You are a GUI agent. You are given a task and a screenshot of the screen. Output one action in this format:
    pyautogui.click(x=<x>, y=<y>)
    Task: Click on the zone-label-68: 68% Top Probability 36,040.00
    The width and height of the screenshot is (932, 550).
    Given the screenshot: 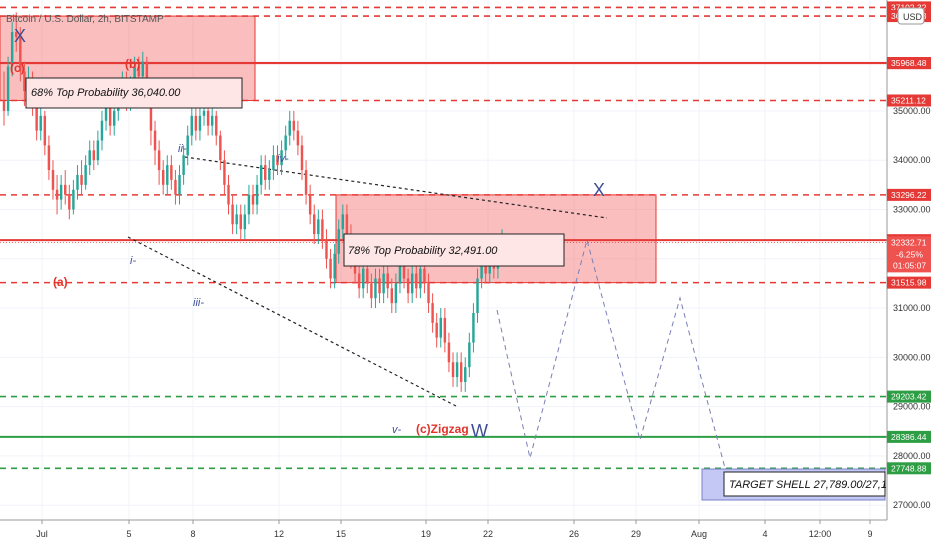 What is the action you would take?
    pyautogui.click(x=106, y=93)
    